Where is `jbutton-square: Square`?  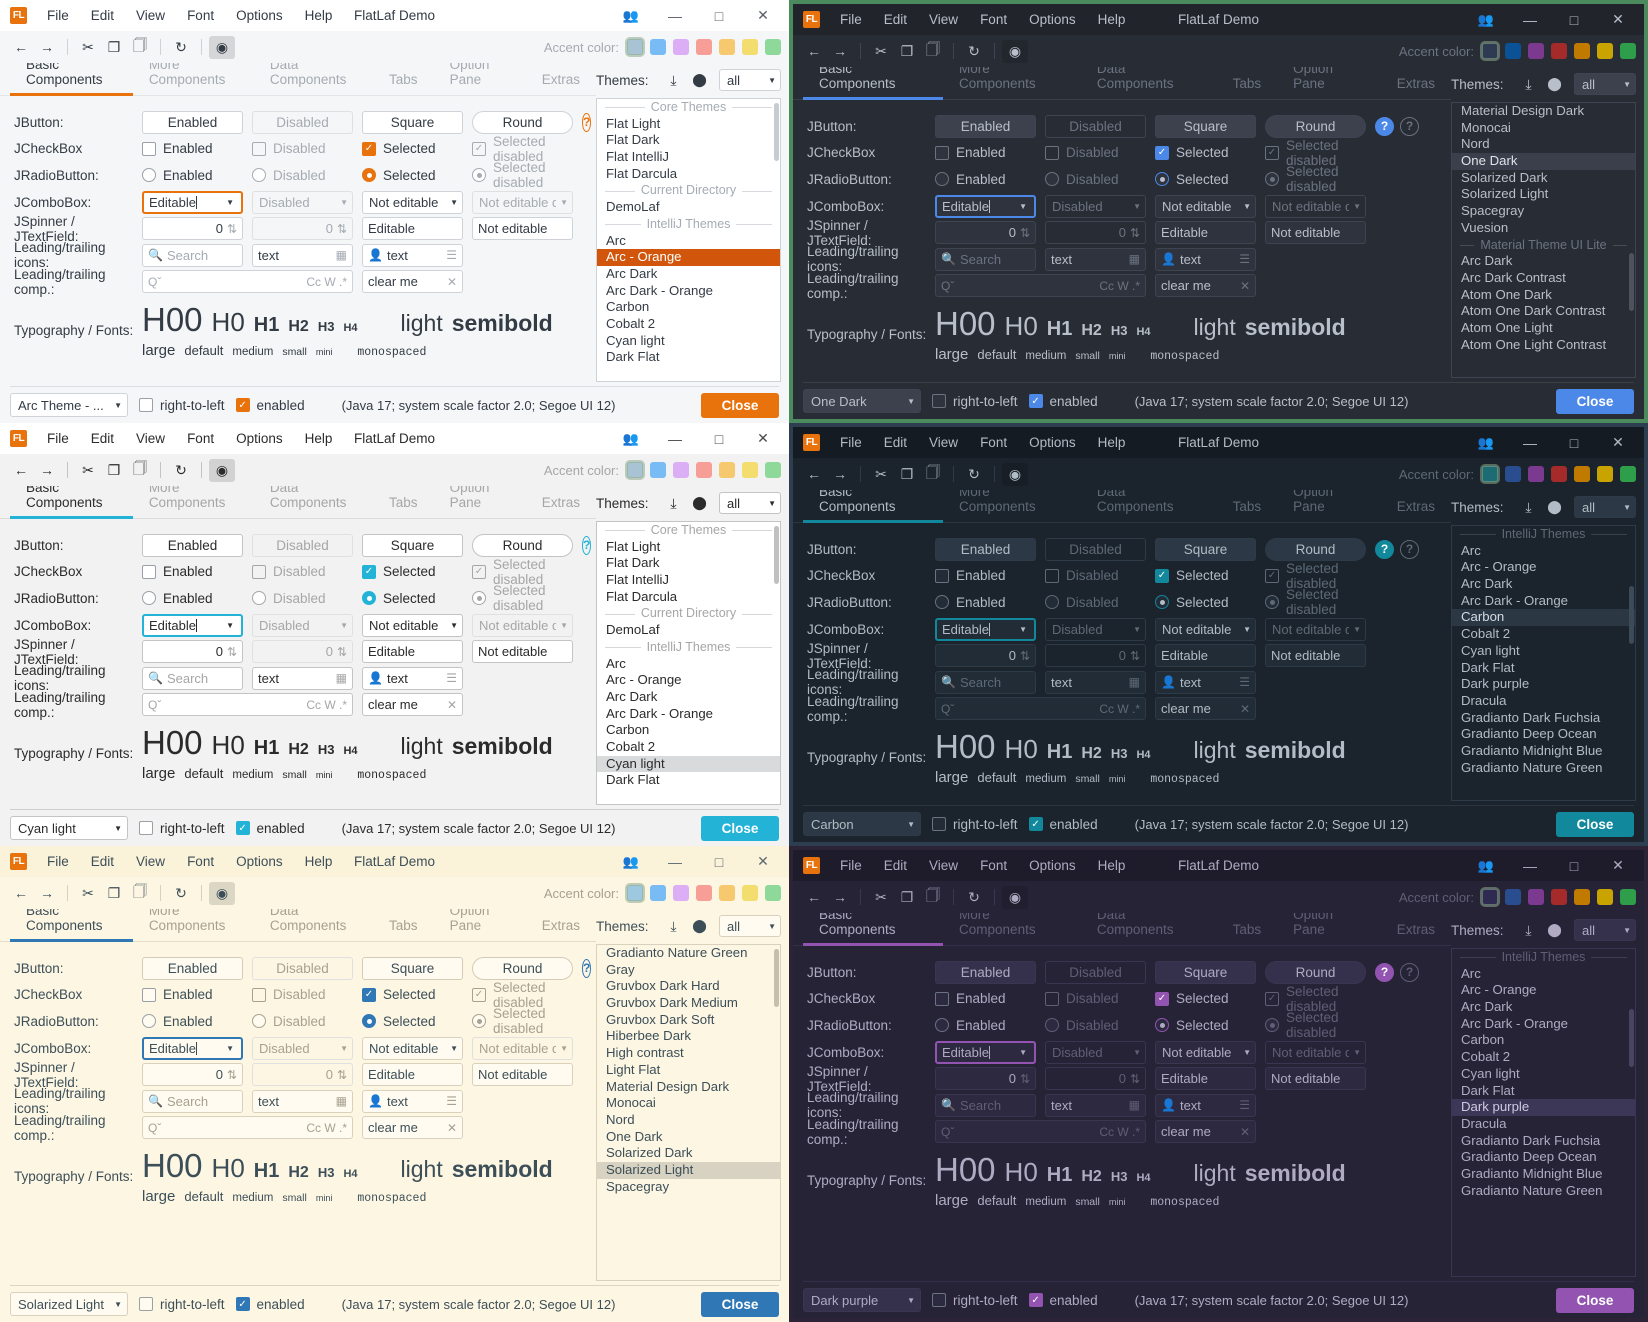 jbutton-square: Square is located at coordinates (412, 545).